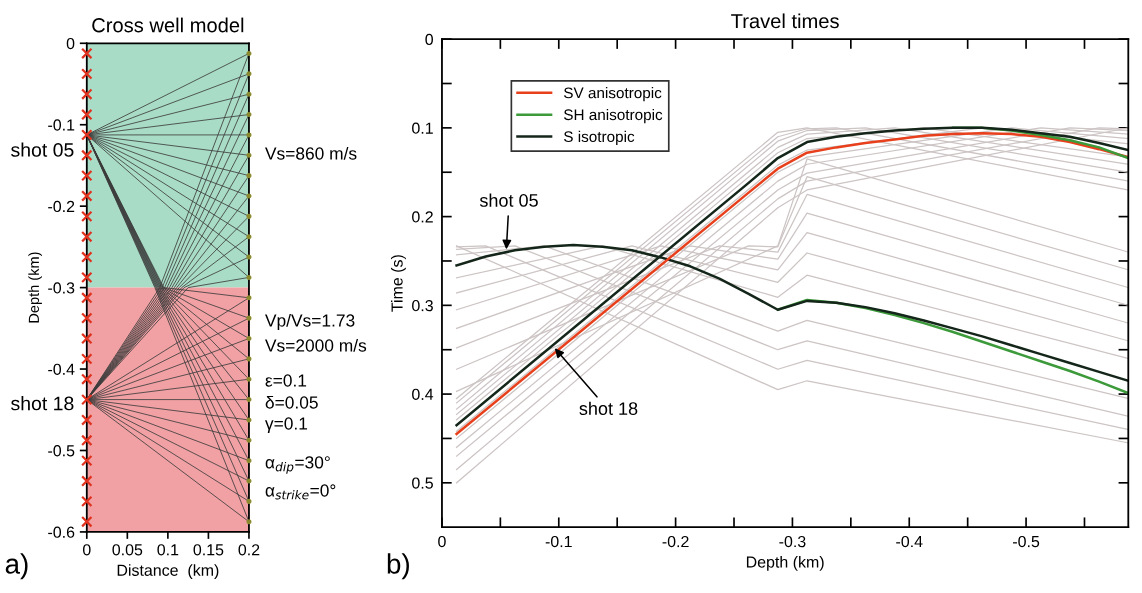  What do you see at coordinates (61, 125) in the screenshot?
I see `y-tick-label: -0.1` at bounding box center [61, 125].